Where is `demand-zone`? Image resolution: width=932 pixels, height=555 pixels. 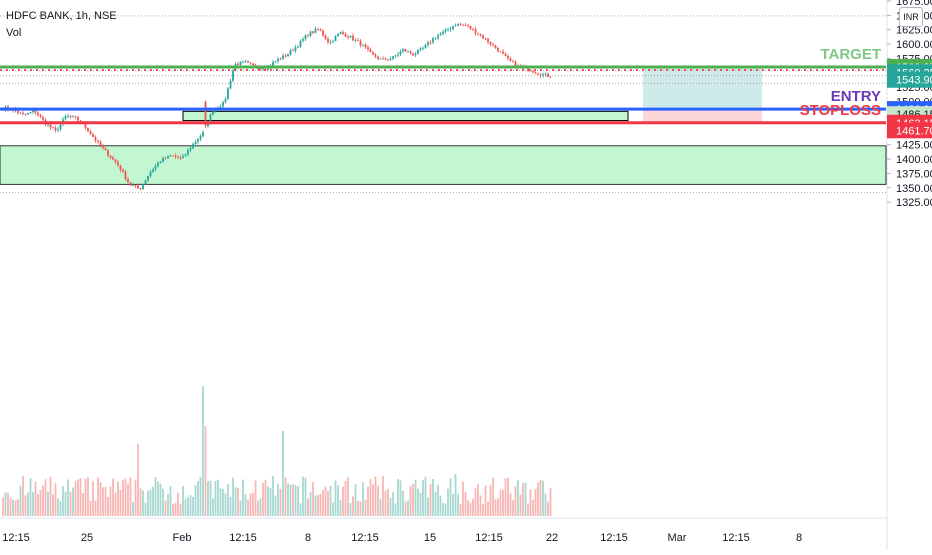
demand-zone is located at coordinates (443, 165).